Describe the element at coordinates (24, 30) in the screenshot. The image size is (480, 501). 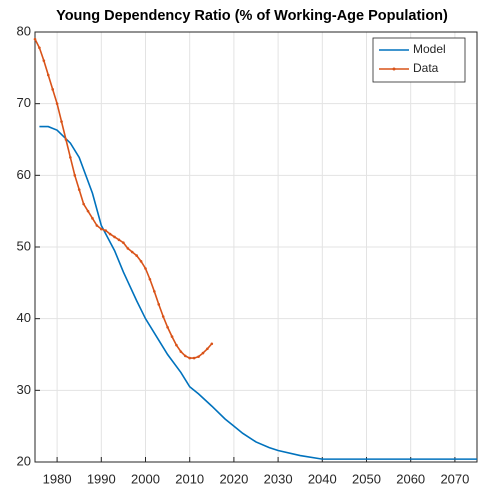
I see `y-tick-label: 80` at that location.